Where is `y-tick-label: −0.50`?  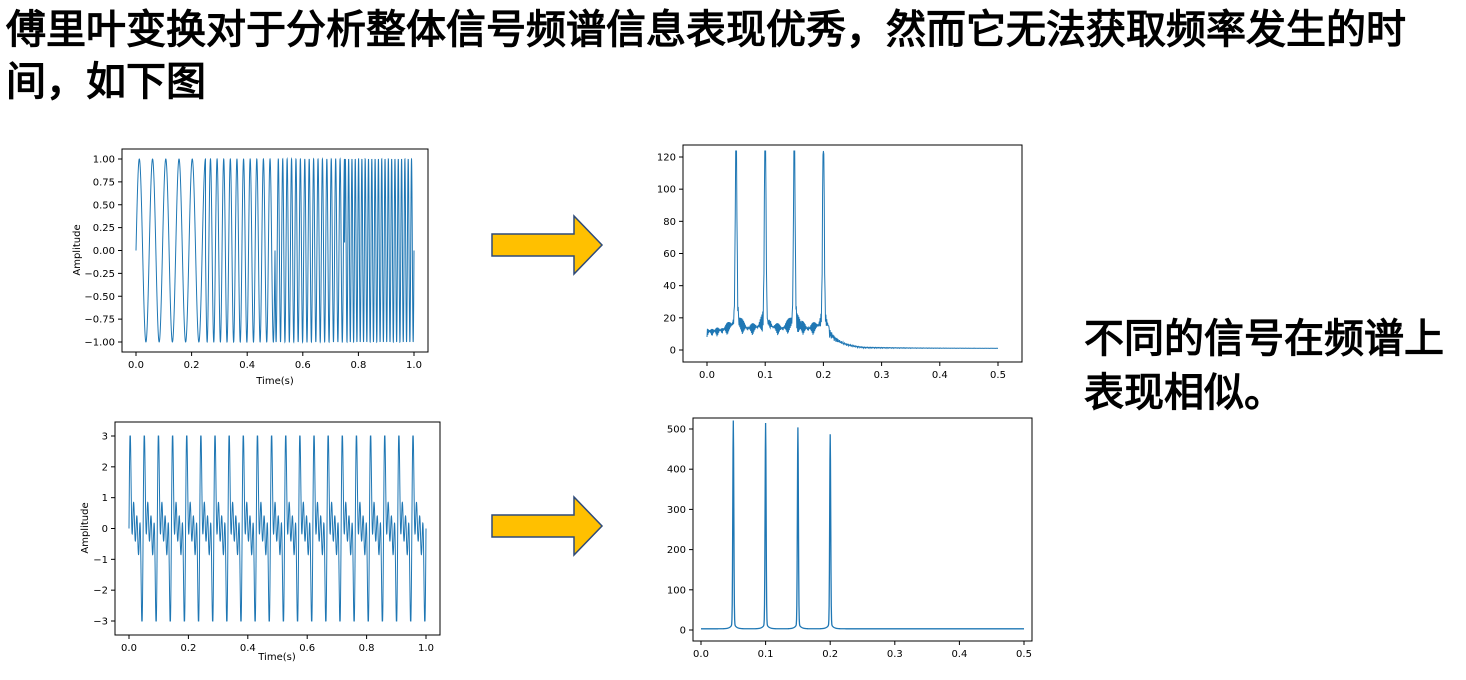 y-tick-label: −0.50 is located at coordinates (99, 297).